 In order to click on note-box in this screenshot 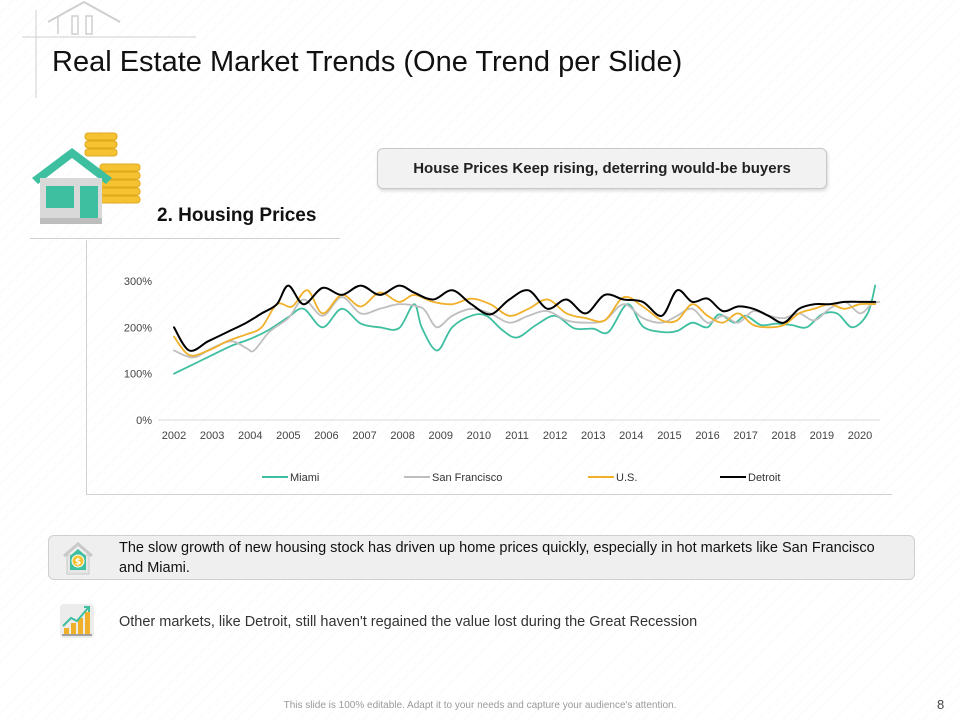, I will do `click(481, 557)`.